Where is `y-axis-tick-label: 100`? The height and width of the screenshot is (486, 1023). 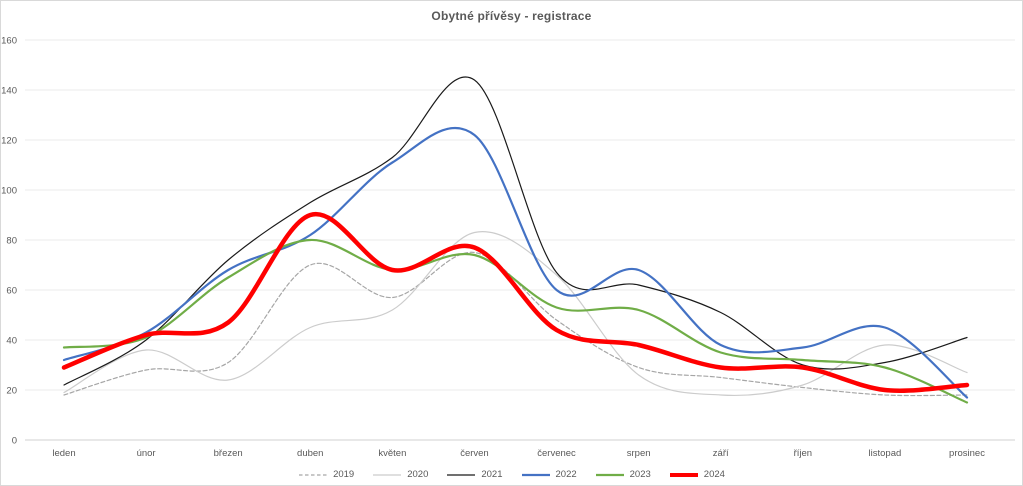
y-axis-tick-label: 100 is located at coordinates (9, 191).